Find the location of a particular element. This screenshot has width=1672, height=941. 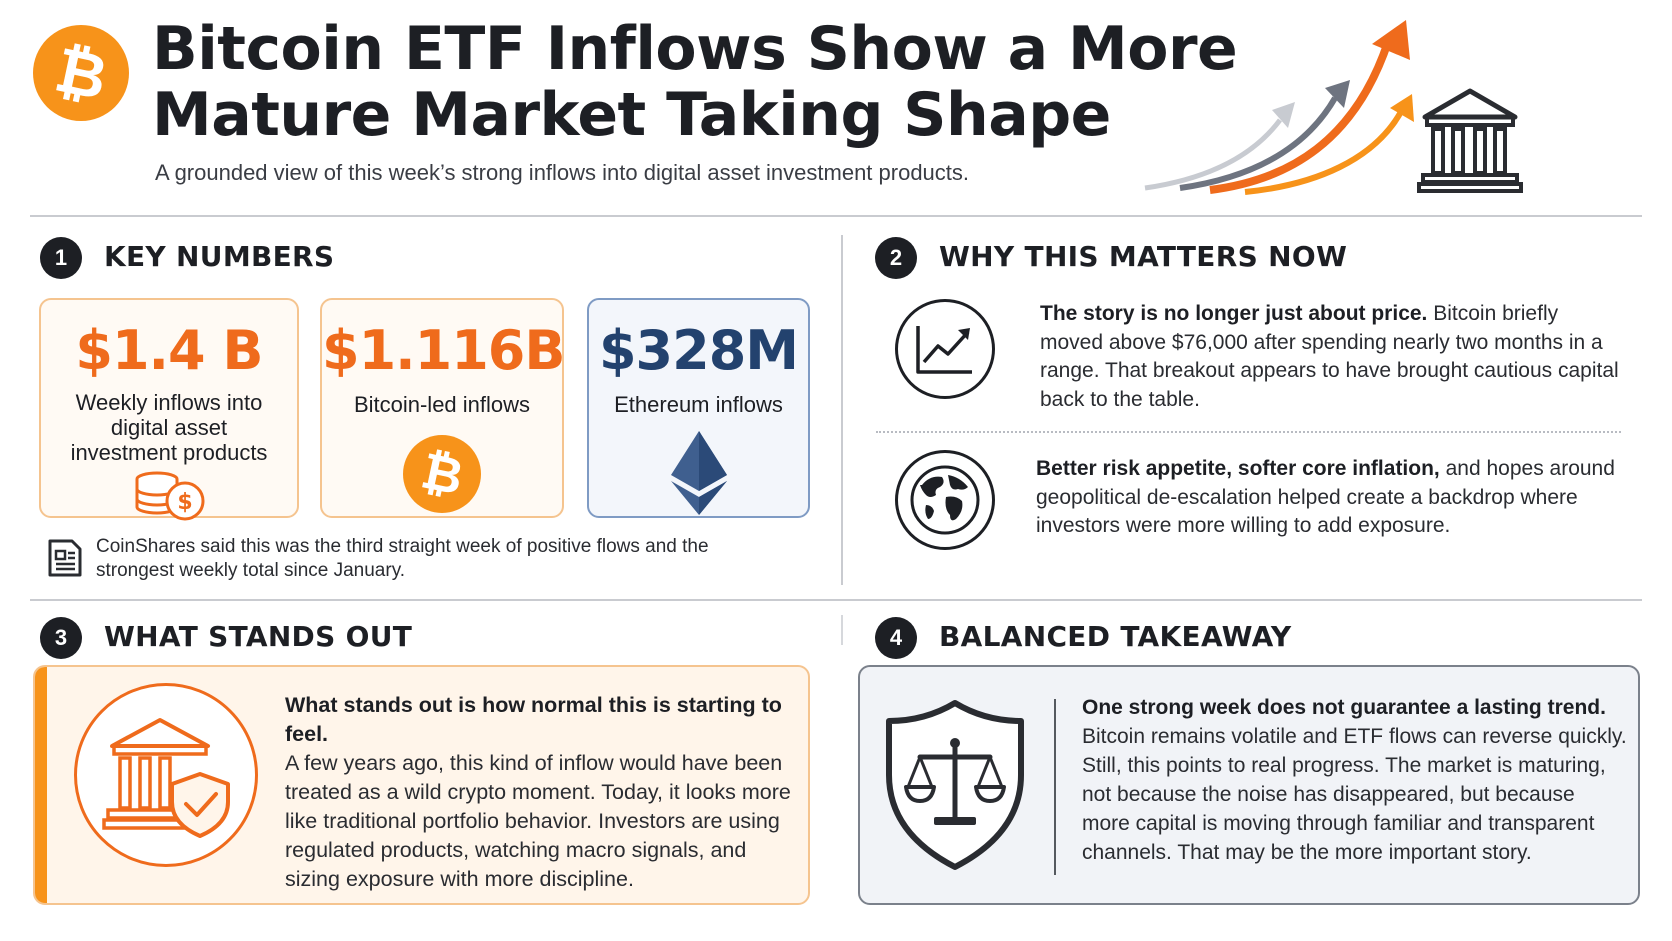

bank-building-icon is located at coordinates (1470, 140).